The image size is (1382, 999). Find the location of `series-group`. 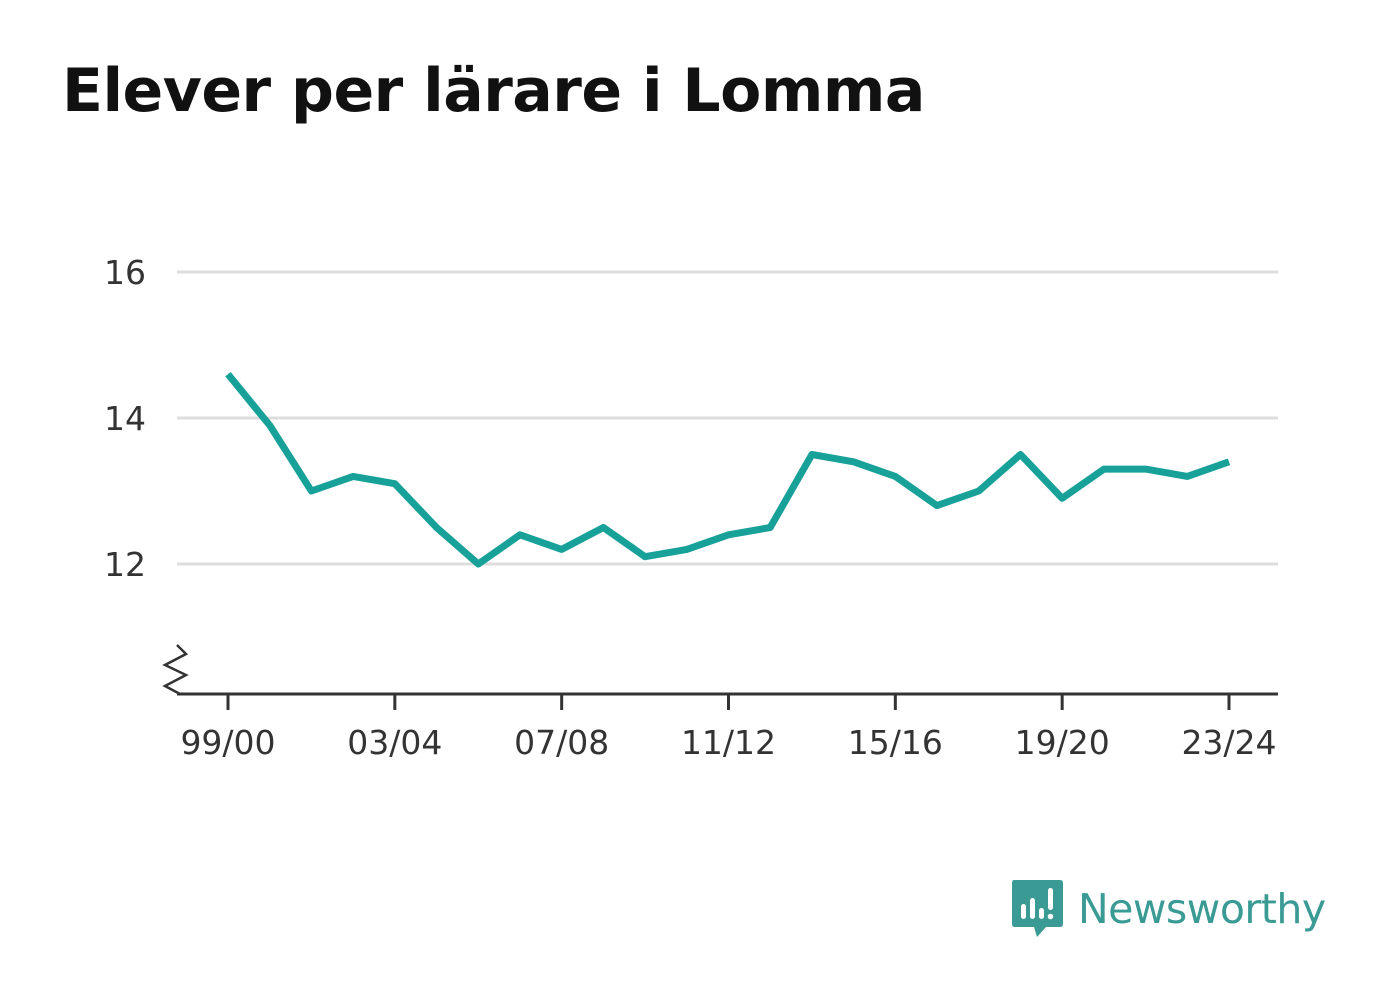

series-group is located at coordinates (728, 469).